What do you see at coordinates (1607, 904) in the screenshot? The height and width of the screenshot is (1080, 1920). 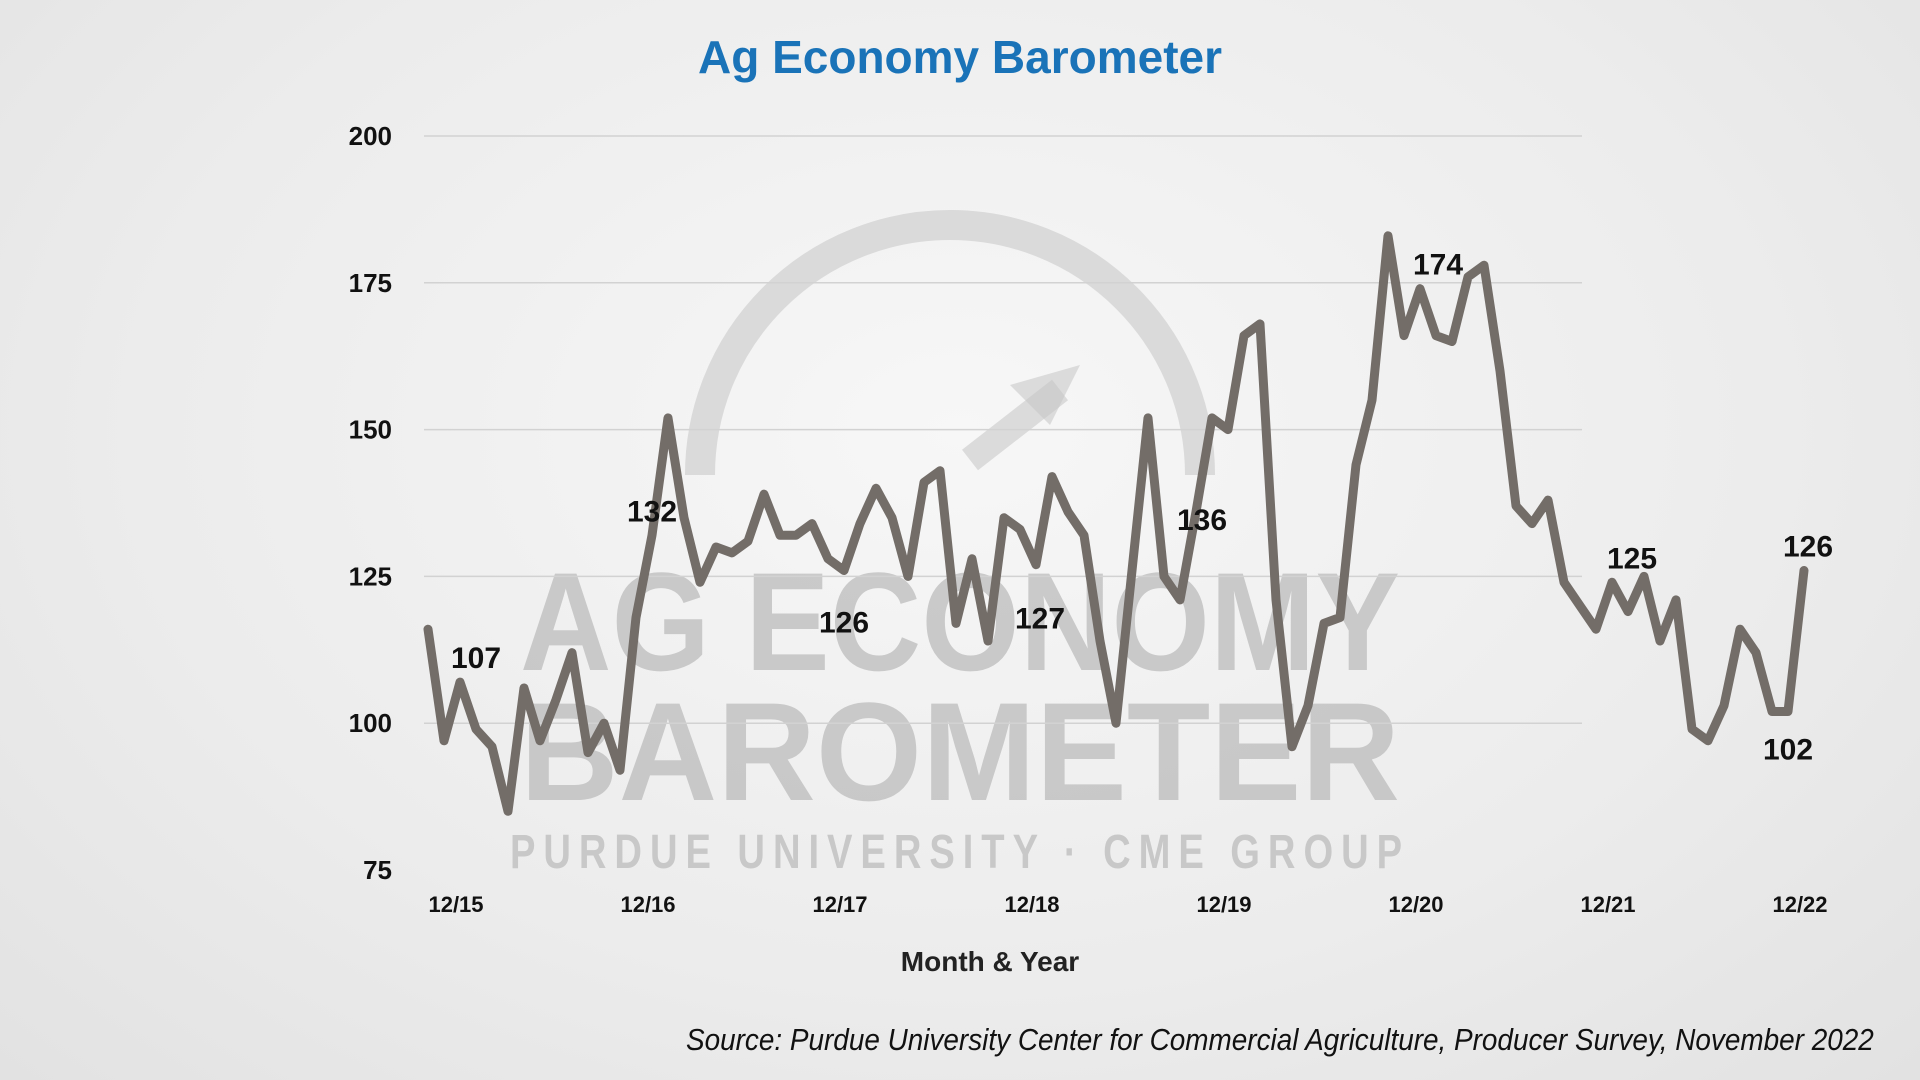 I see `x-tick-label: 12/21` at bounding box center [1607, 904].